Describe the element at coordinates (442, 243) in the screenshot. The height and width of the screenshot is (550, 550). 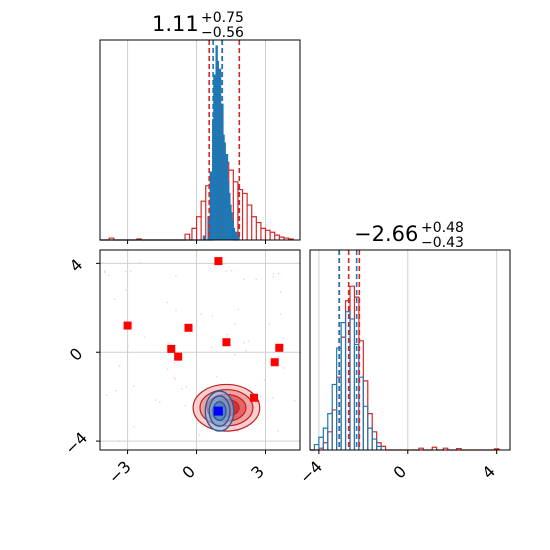
I see `marginal-y-title-minus: −0.43` at that location.